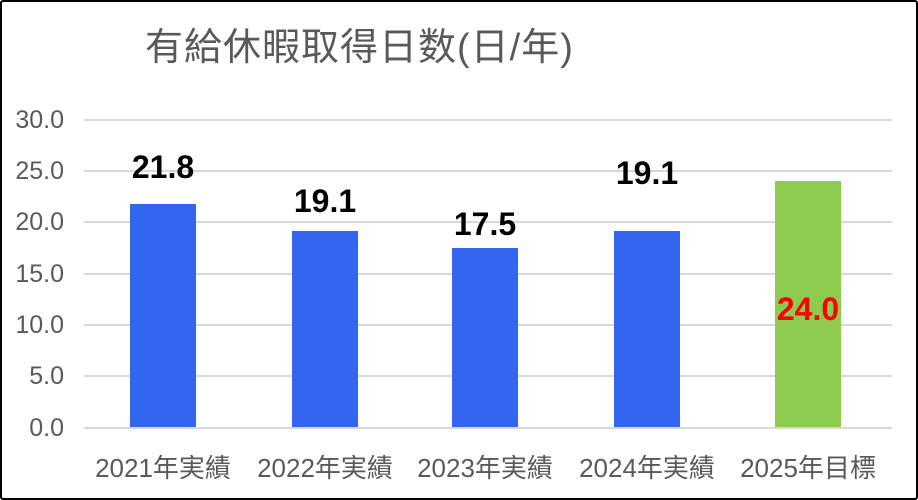 The height and width of the screenshot is (500, 918). What do you see at coordinates (485, 468) in the screenshot?
I see `x-tick-label: 2023年実績` at bounding box center [485, 468].